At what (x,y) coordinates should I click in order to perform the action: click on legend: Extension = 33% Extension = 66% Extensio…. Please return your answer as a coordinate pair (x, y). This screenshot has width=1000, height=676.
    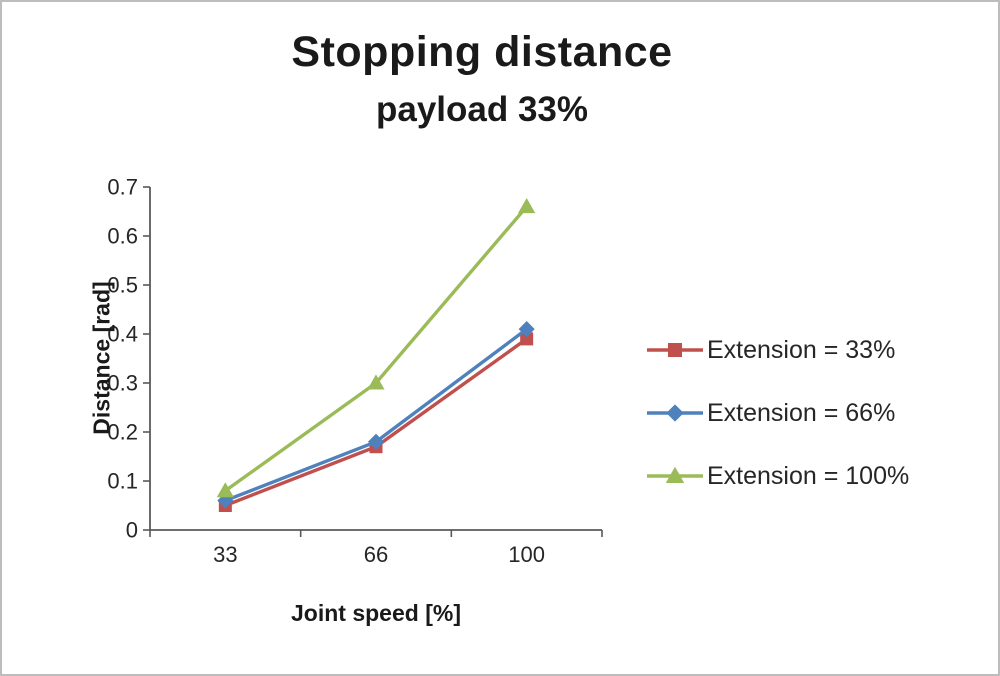
    Looking at the image, I should click on (778, 429).